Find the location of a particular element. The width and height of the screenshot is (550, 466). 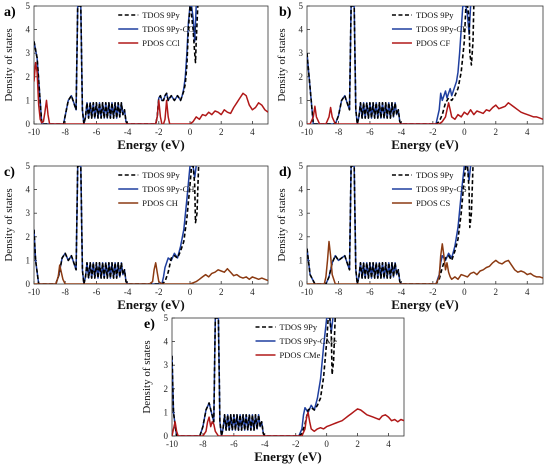

legend-entry: PDOS CCl is located at coordinates (161, 43).